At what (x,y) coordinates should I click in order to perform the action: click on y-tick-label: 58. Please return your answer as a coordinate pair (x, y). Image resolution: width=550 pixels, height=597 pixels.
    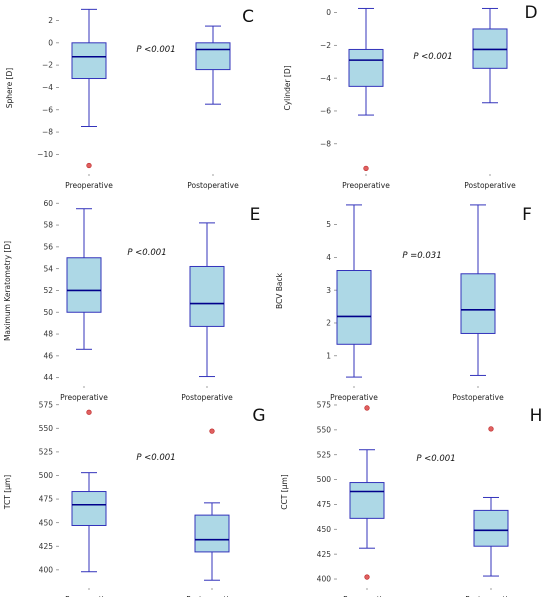
    Looking at the image, I should click on (48, 225).